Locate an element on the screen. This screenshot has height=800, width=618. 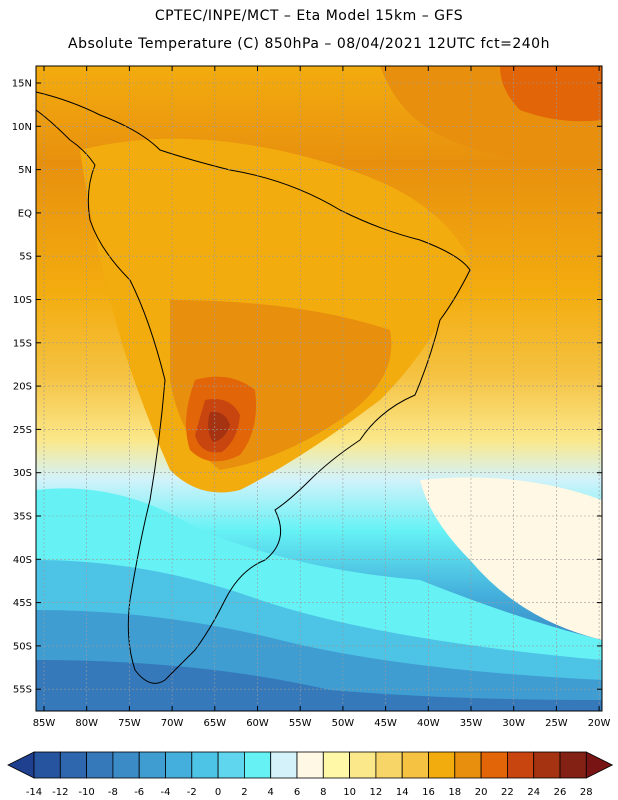
colorbar-label: -14 is located at coordinates (34, 792).